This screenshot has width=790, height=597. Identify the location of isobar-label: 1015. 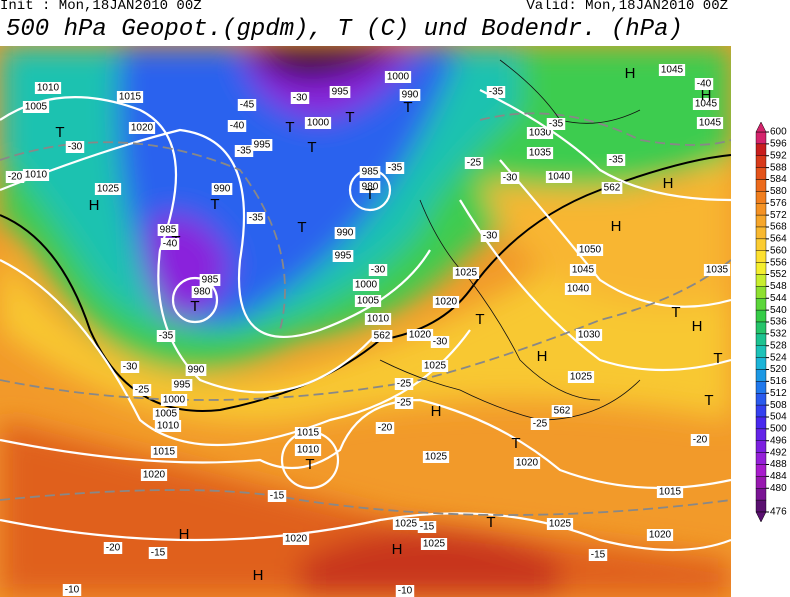
(130, 97).